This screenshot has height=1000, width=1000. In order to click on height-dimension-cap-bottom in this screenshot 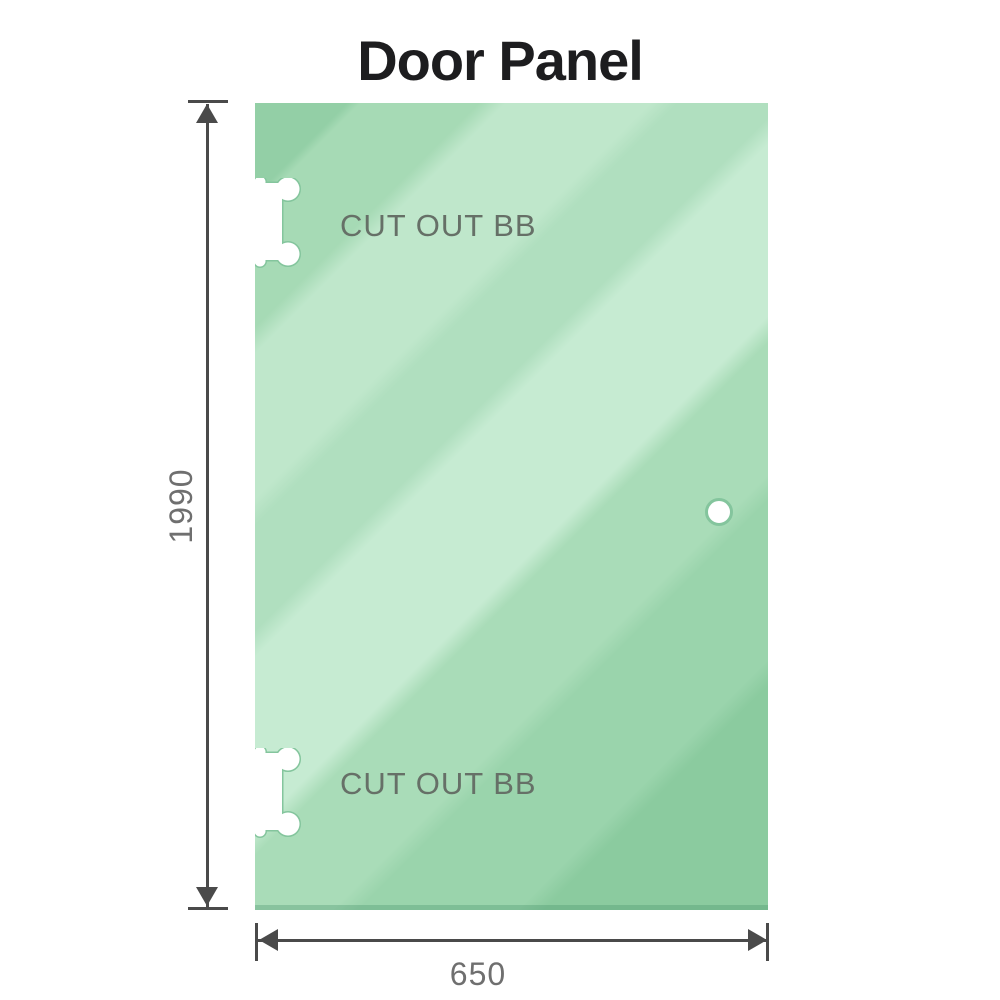, I will do `click(208, 908)`.